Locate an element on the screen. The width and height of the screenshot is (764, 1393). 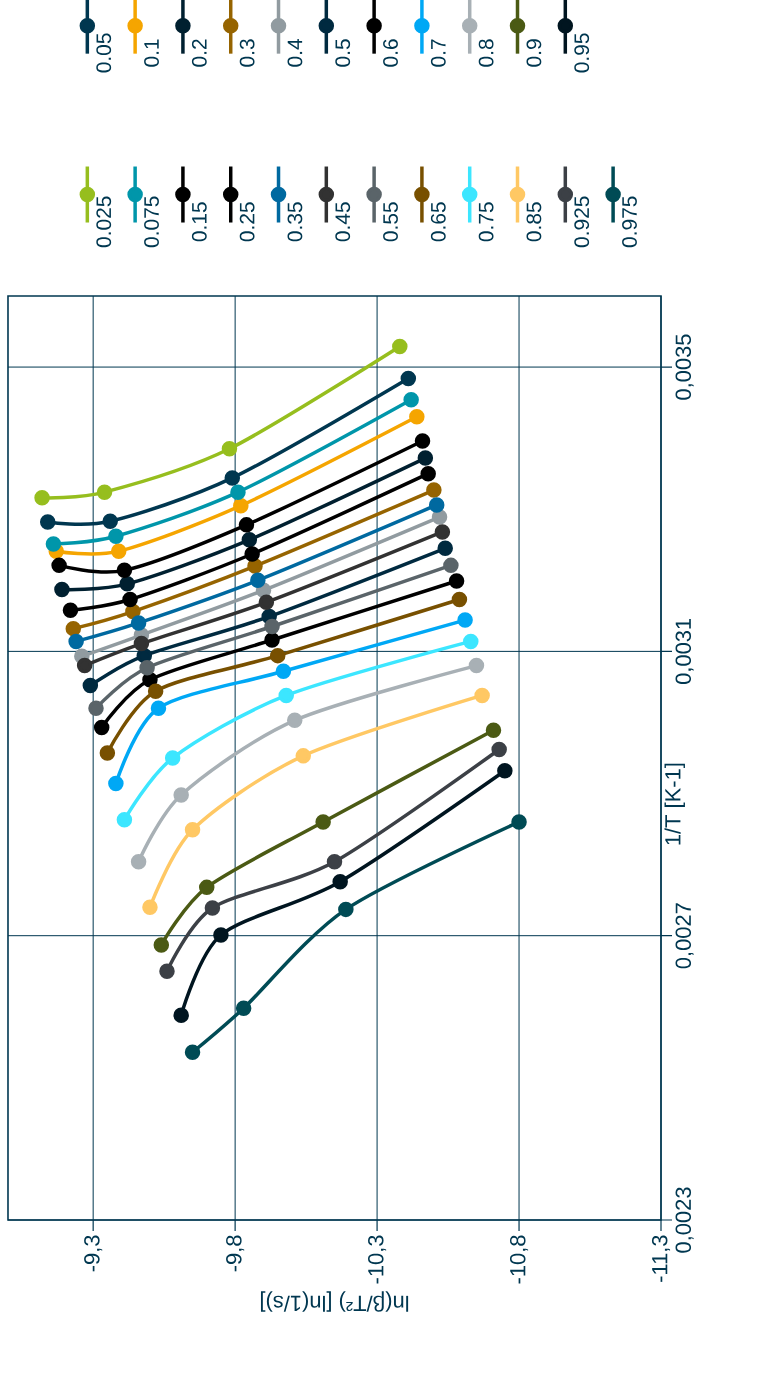
legend-label: 0.025 is located at coordinates (104, 222).